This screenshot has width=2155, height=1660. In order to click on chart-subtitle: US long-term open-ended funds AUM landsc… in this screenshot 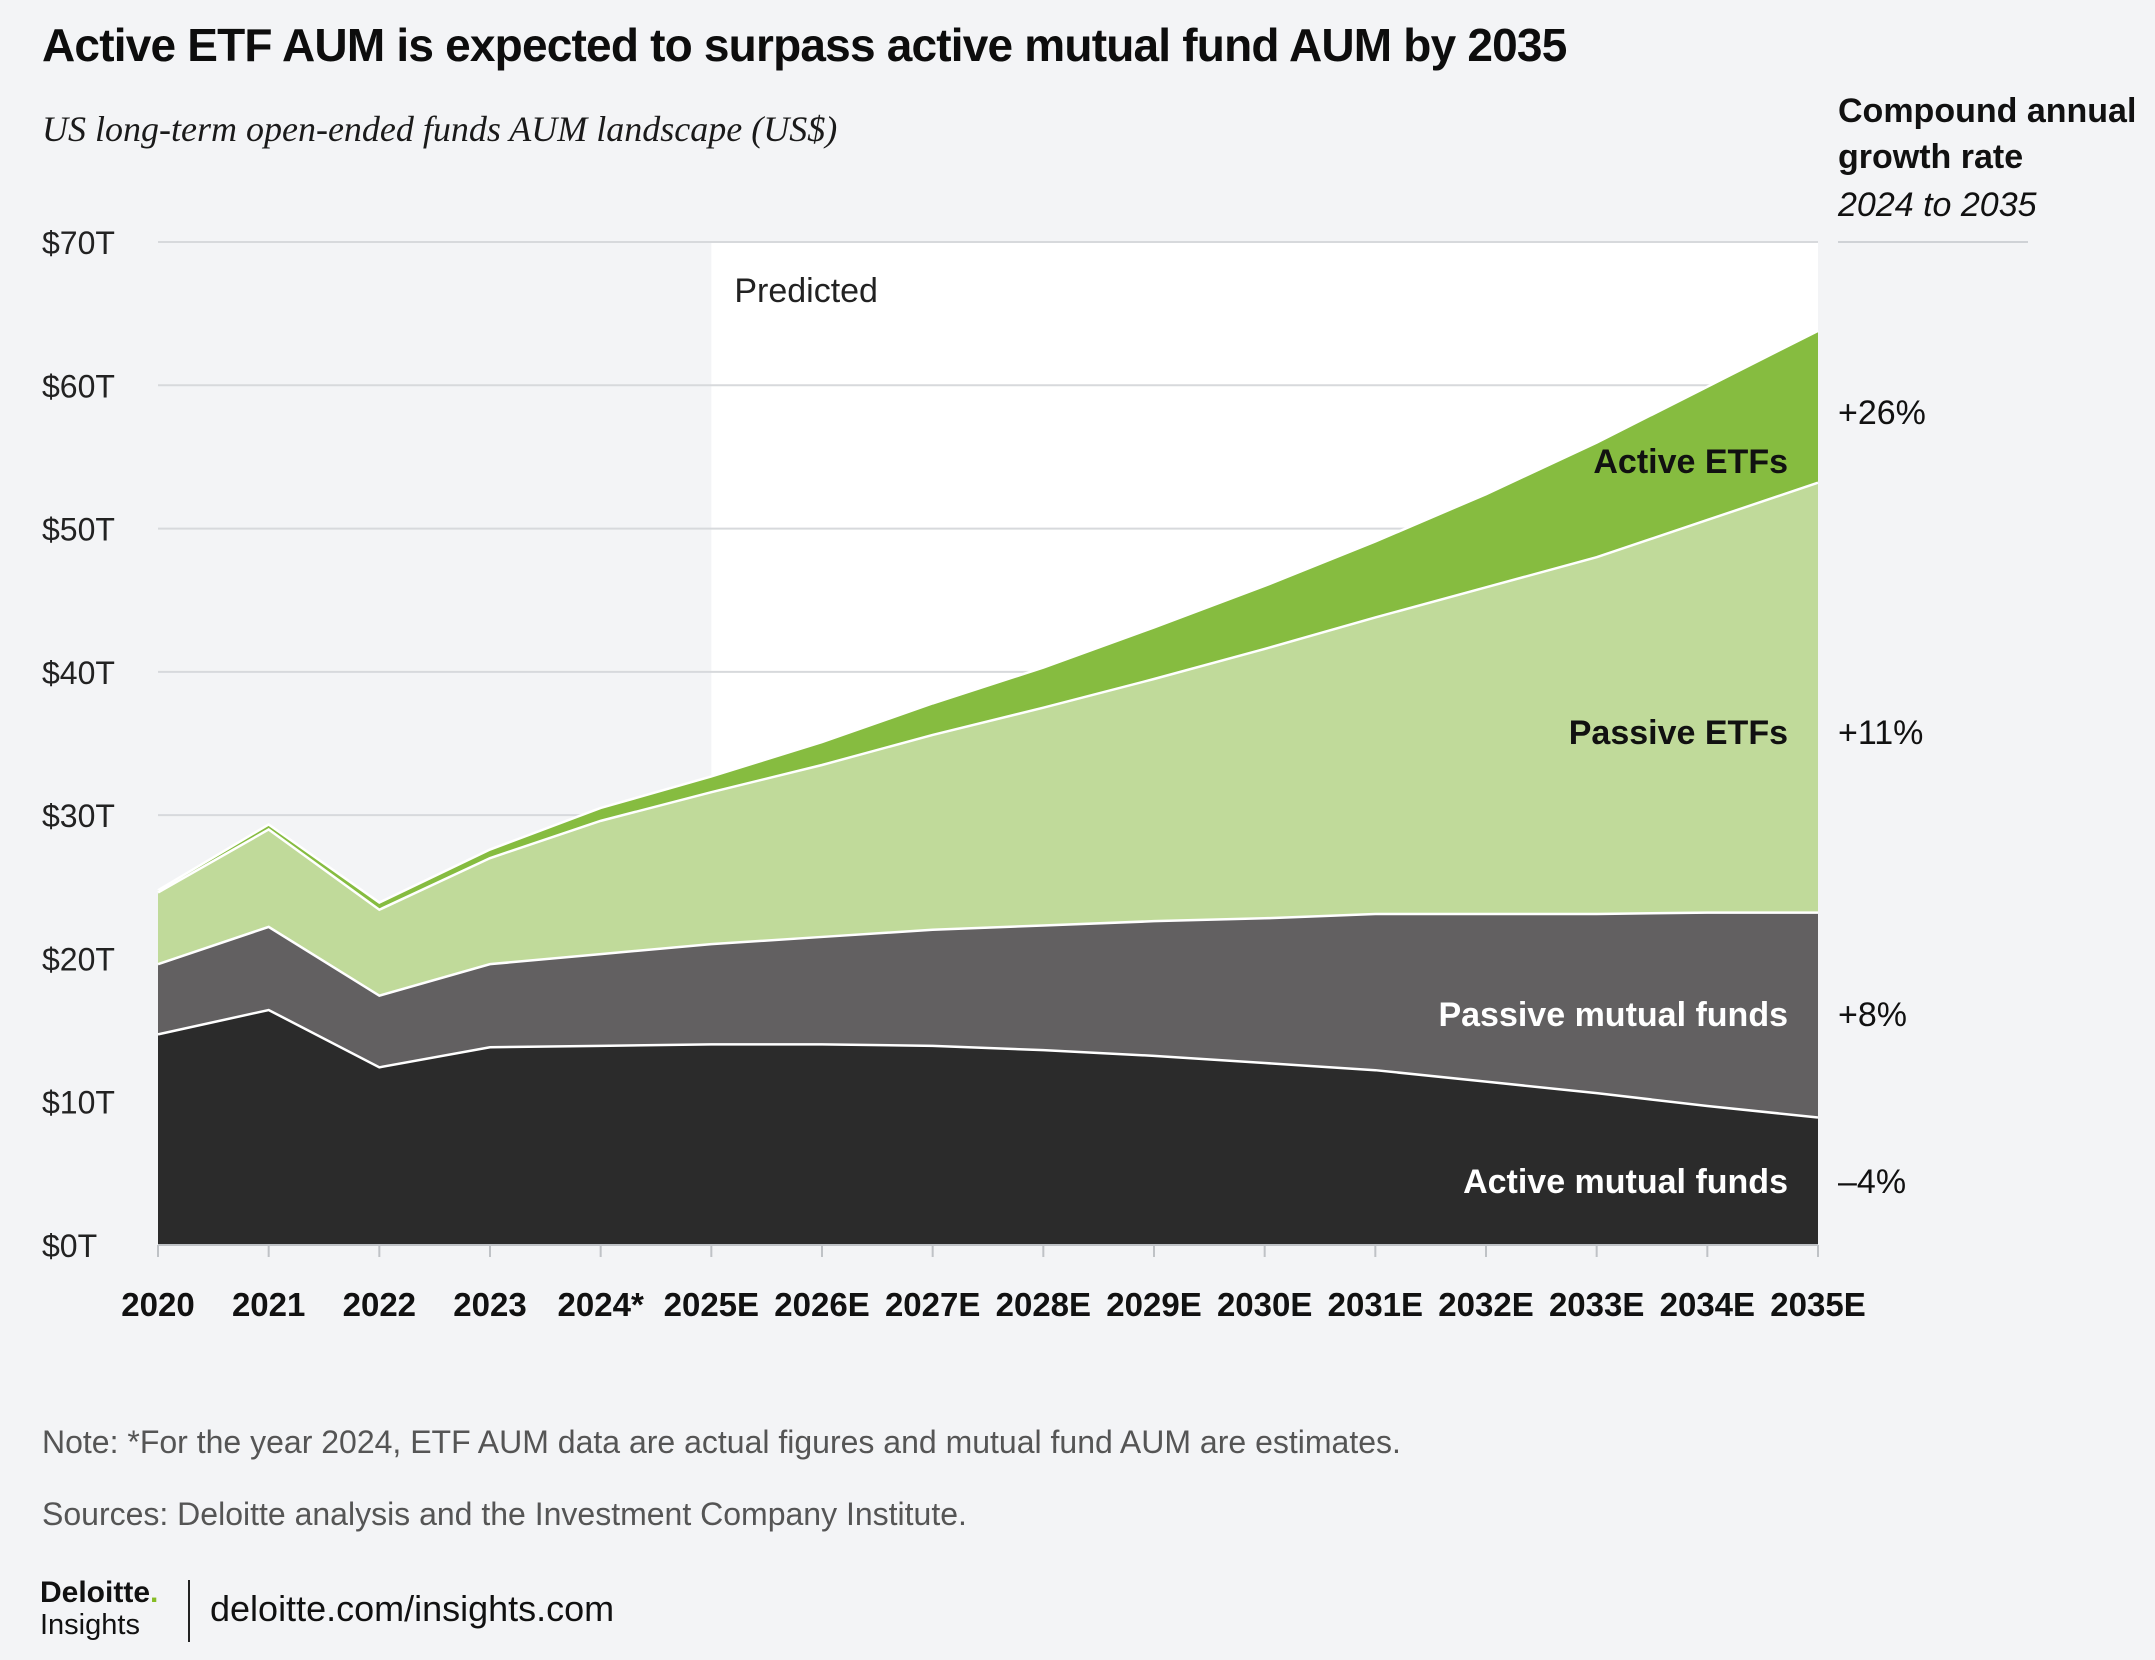, I will do `click(440, 129)`.